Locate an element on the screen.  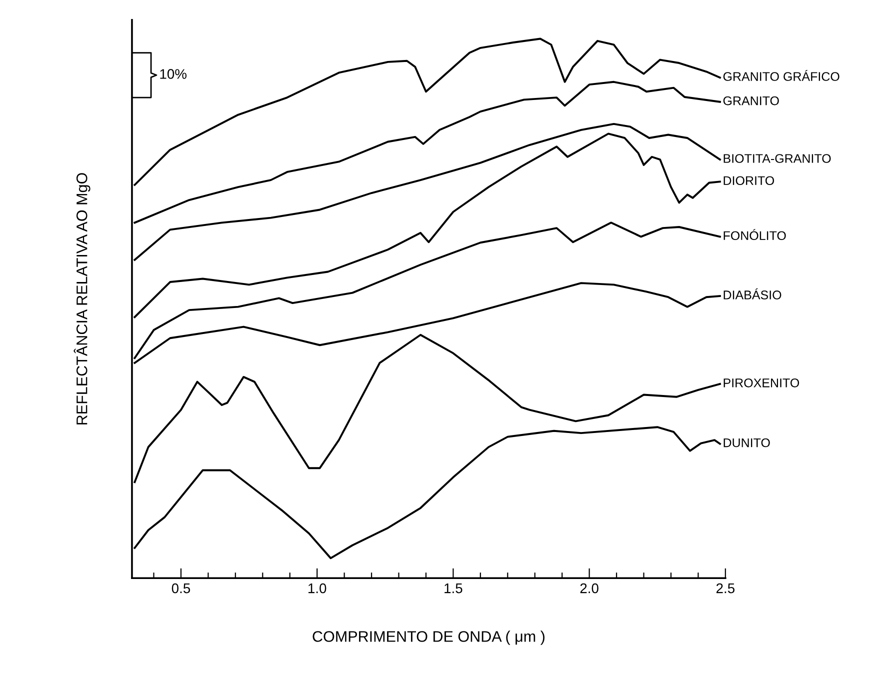
series-label: GRANITO is located at coordinates (751, 101).